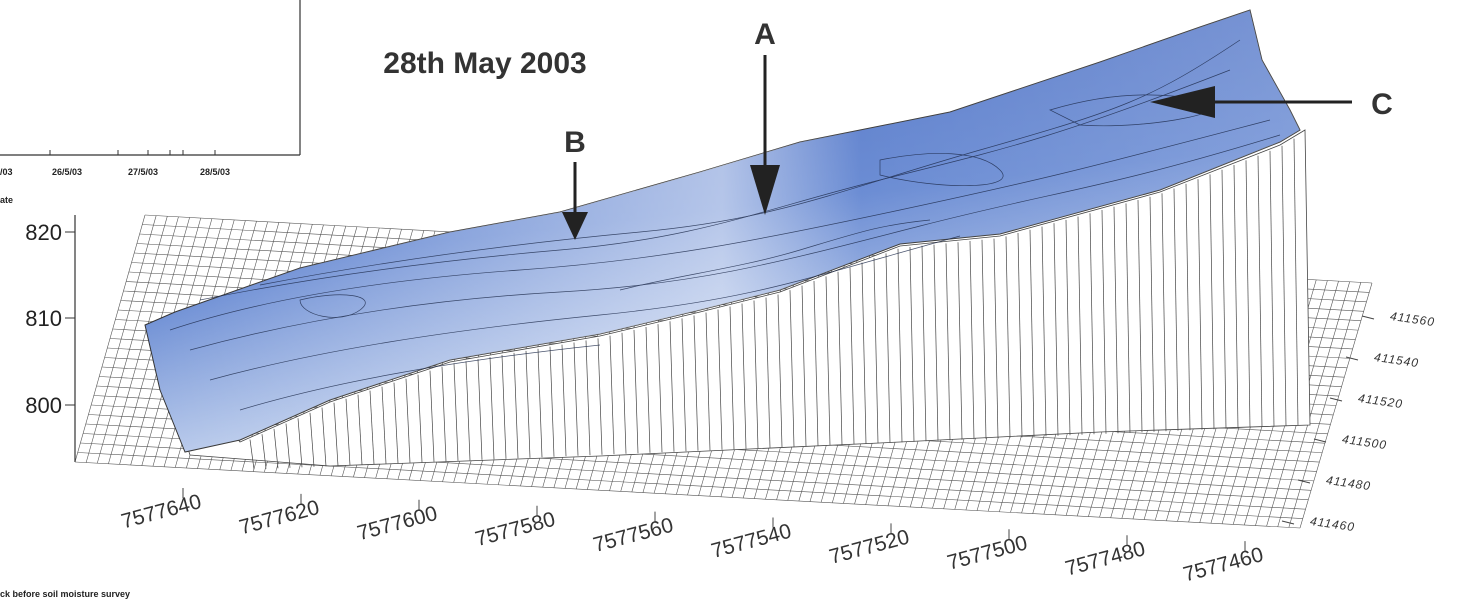  What do you see at coordinates (67, 172) in the screenshot?
I see `inset-tick-label: 26/5/03` at bounding box center [67, 172].